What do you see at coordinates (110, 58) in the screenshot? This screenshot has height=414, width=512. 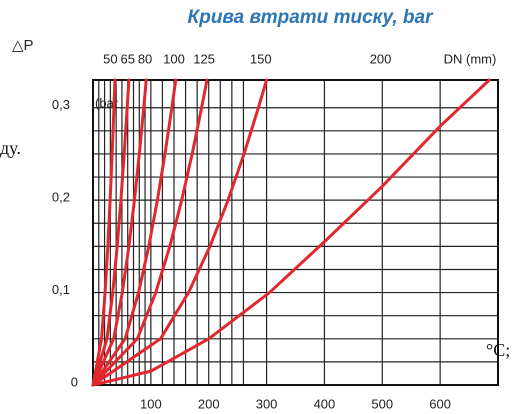 I see `top-tick-label: 50` at bounding box center [110, 58].